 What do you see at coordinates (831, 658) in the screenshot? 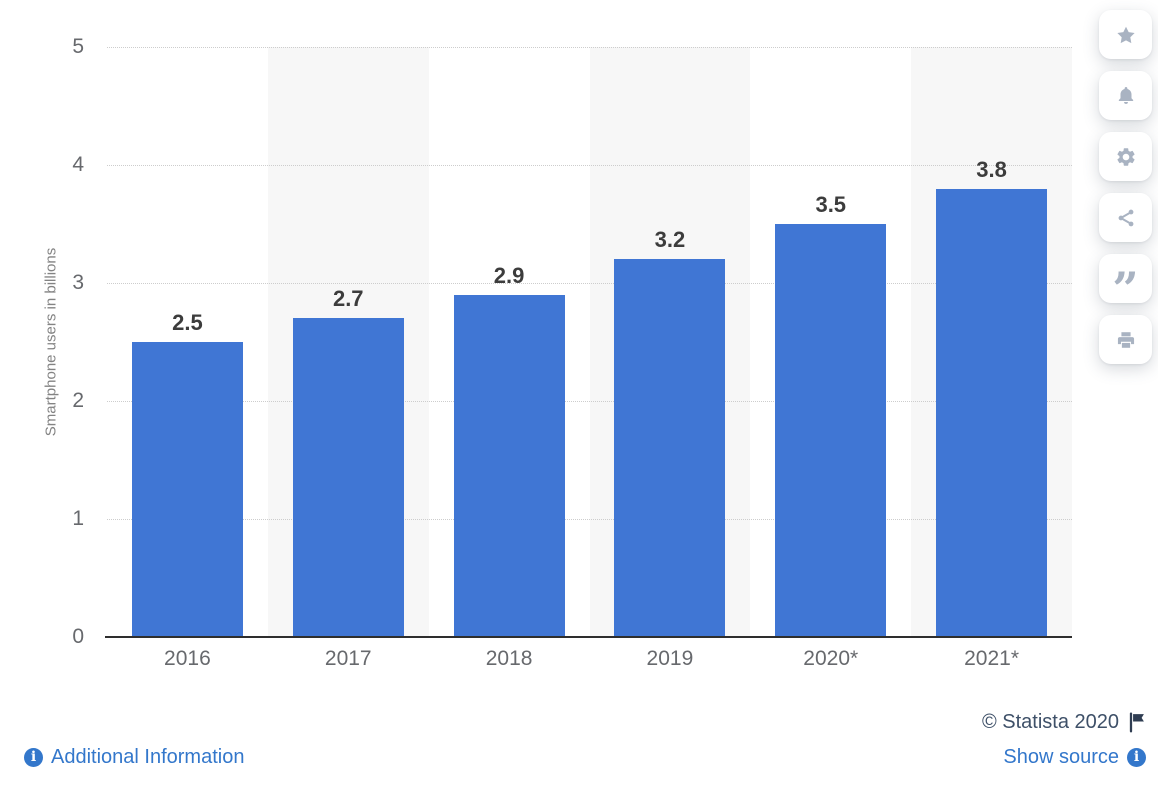
I see `x-tick-label: 2020*` at bounding box center [831, 658].